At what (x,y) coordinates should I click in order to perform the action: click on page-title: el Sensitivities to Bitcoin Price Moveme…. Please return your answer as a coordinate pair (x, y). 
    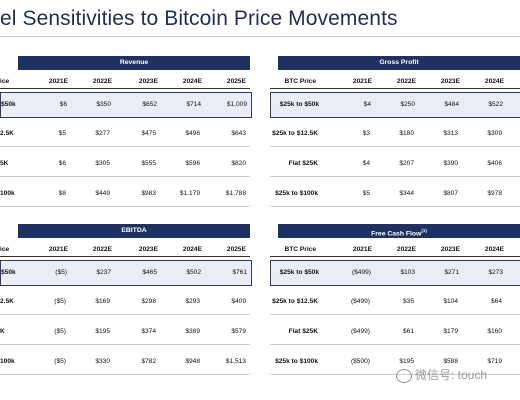
    Looking at the image, I should click on (199, 18).